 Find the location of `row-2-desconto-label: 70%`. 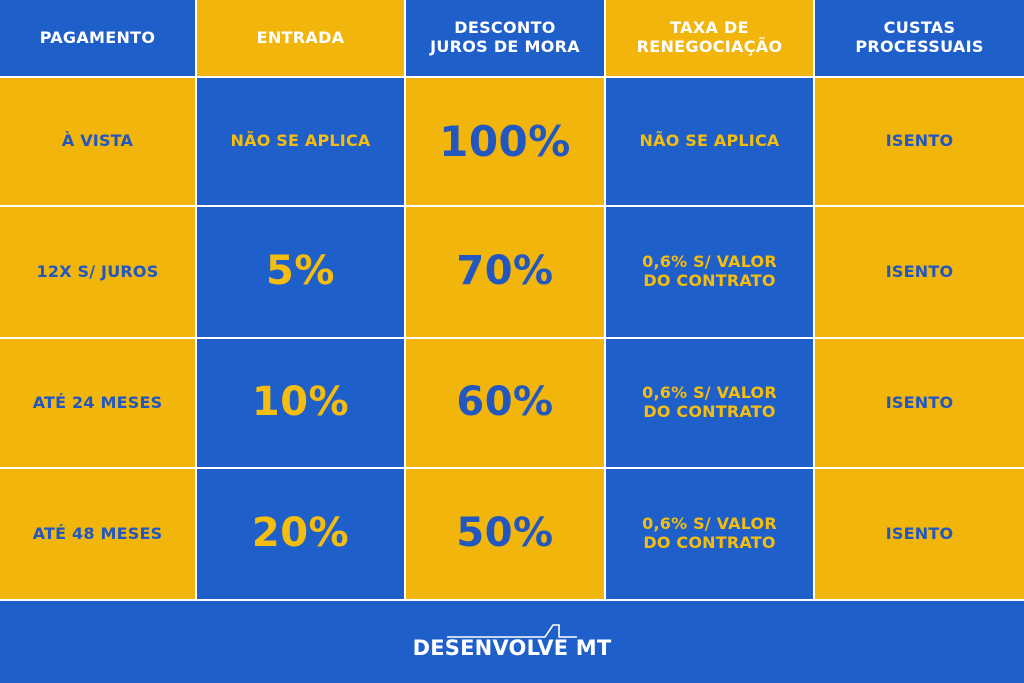

row-2-desconto-label: 70% is located at coordinates (505, 271).